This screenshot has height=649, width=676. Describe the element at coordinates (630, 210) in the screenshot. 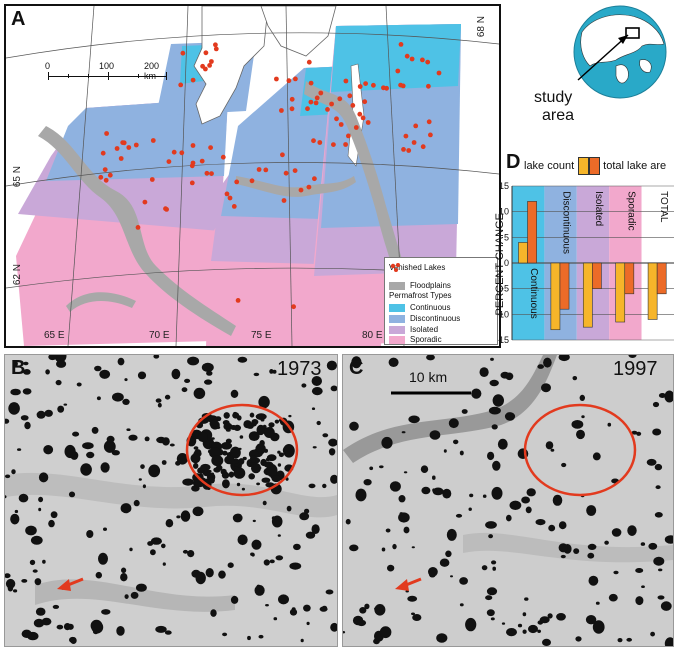

I see `category-label: Sporadic` at that location.